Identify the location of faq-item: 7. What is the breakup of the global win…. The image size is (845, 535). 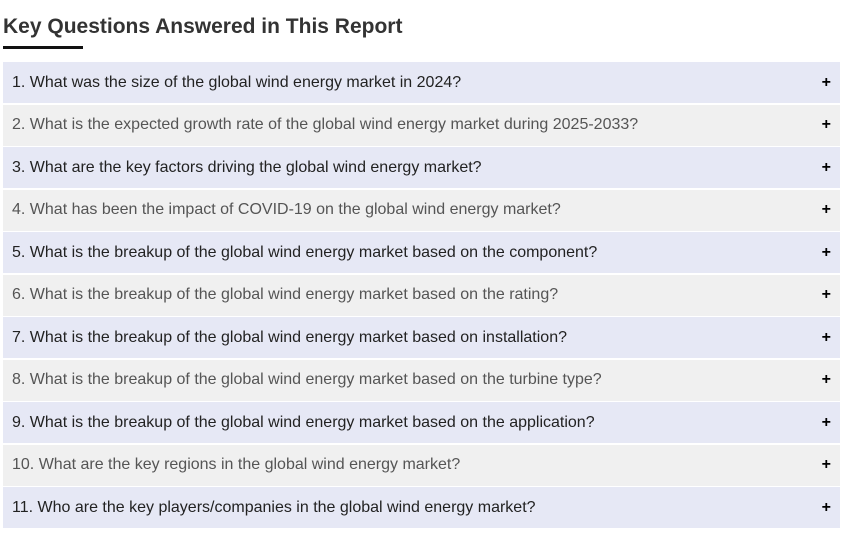
(421, 337).